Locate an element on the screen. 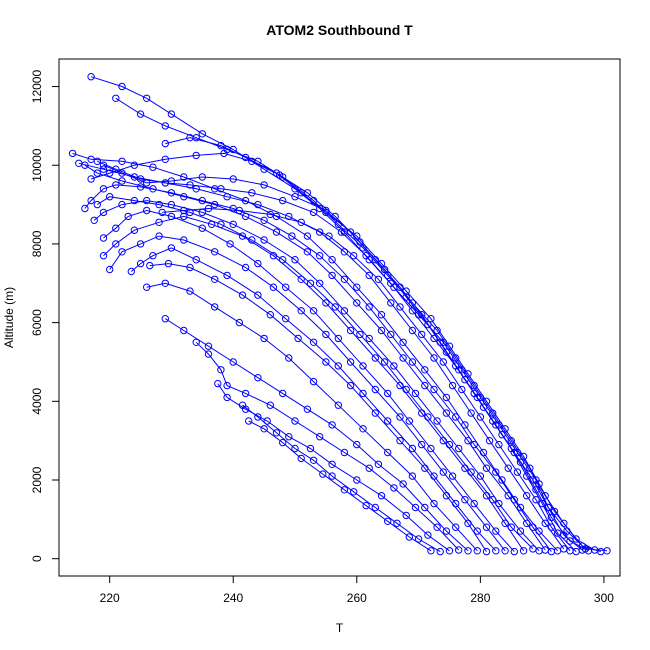 This screenshot has height=650, width=650. x-tick-label: 280 is located at coordinates (480, 598).